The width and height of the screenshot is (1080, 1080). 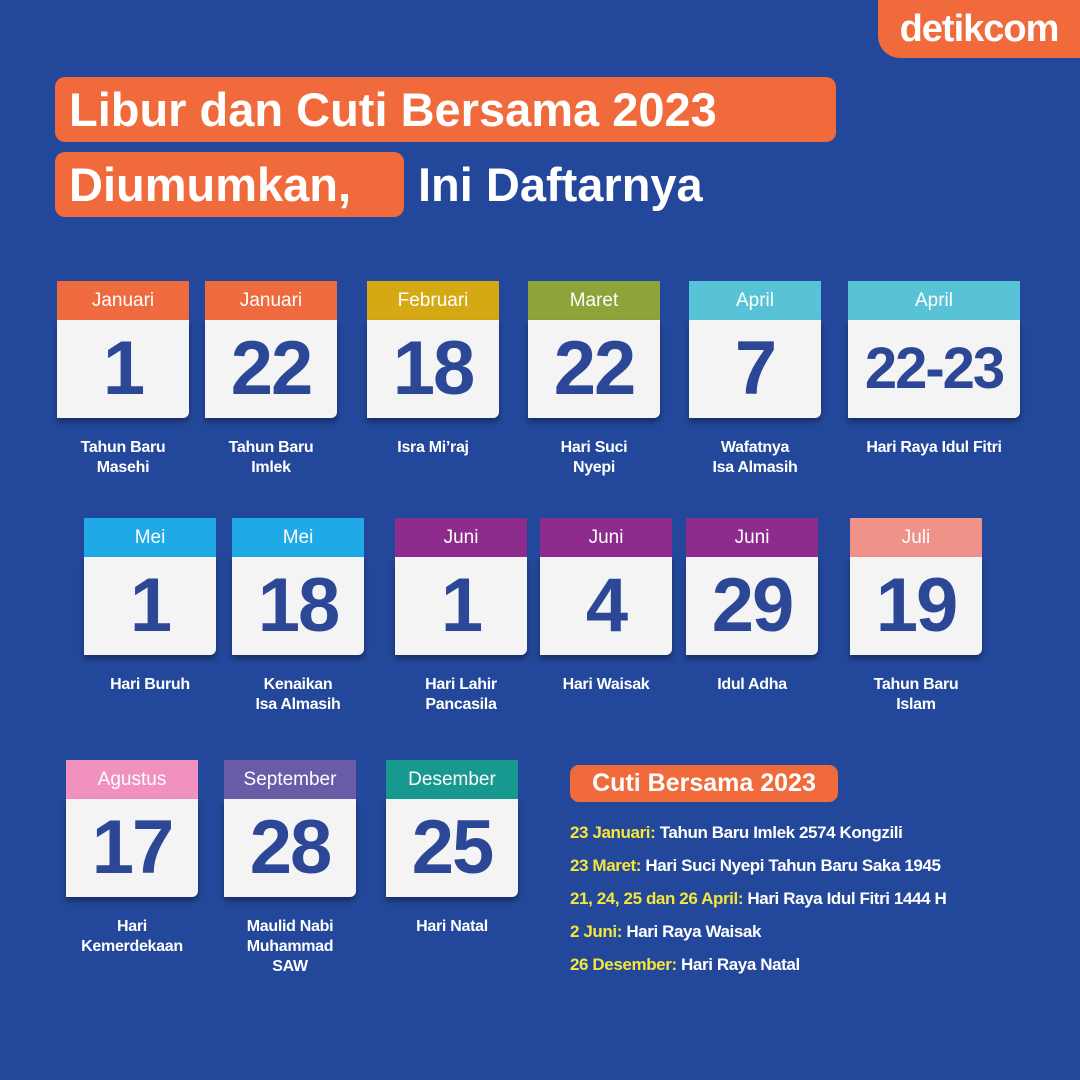 What do you see at coordinates (132, 936) in the screenshot?
I see `holiday-name: Hari Kemerdekaan` at bounding box center [132, 936].